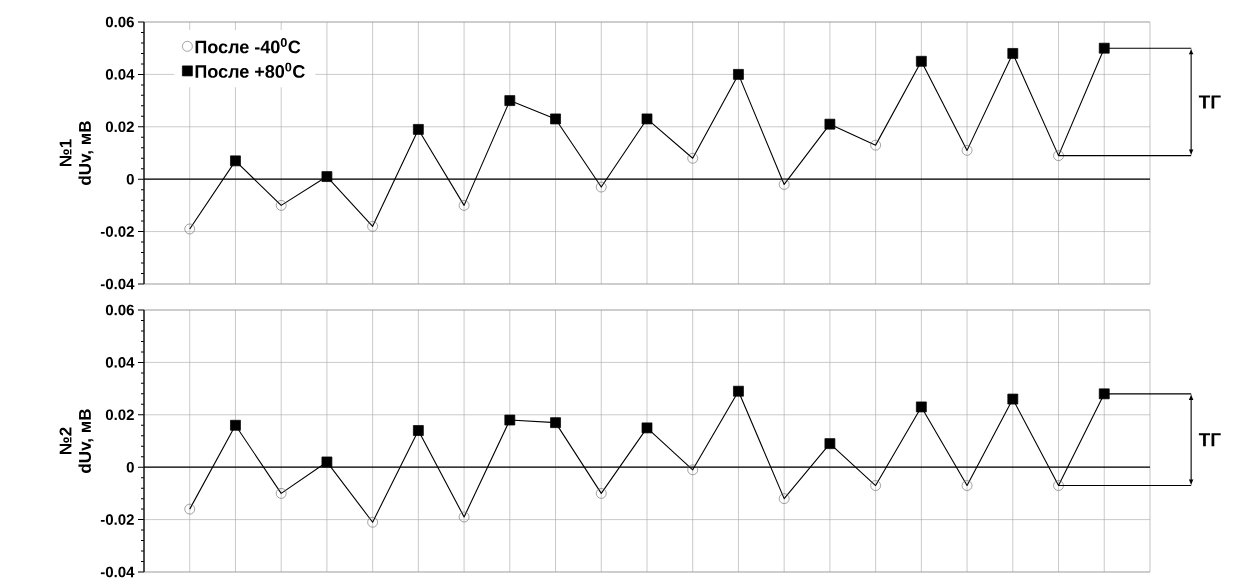  Describe the element at coordinates (65, 441) in the screenshot. I see `text: №2` at that location.